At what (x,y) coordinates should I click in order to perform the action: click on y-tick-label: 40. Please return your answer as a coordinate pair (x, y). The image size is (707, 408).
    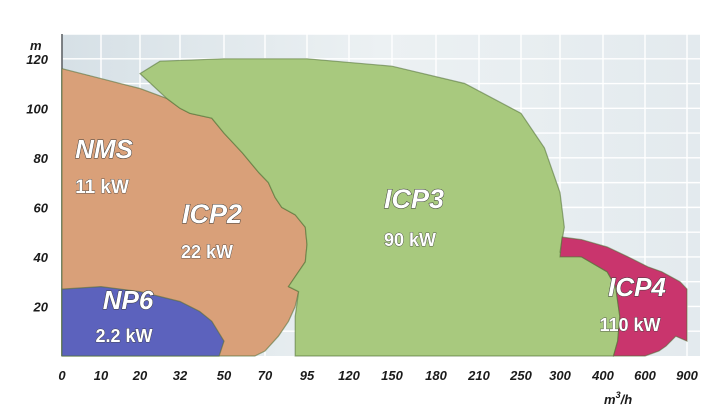
    Looking at the image, I should click on (41, 257).